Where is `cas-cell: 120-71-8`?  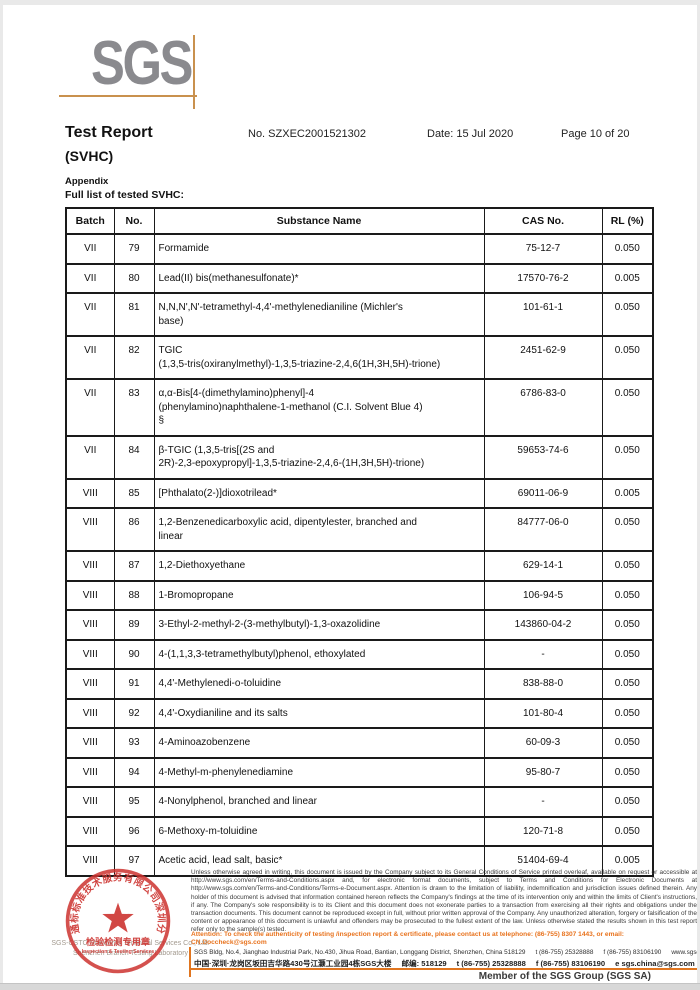
cas-cell: 120-71-8 is located at coordinates (543, 831).